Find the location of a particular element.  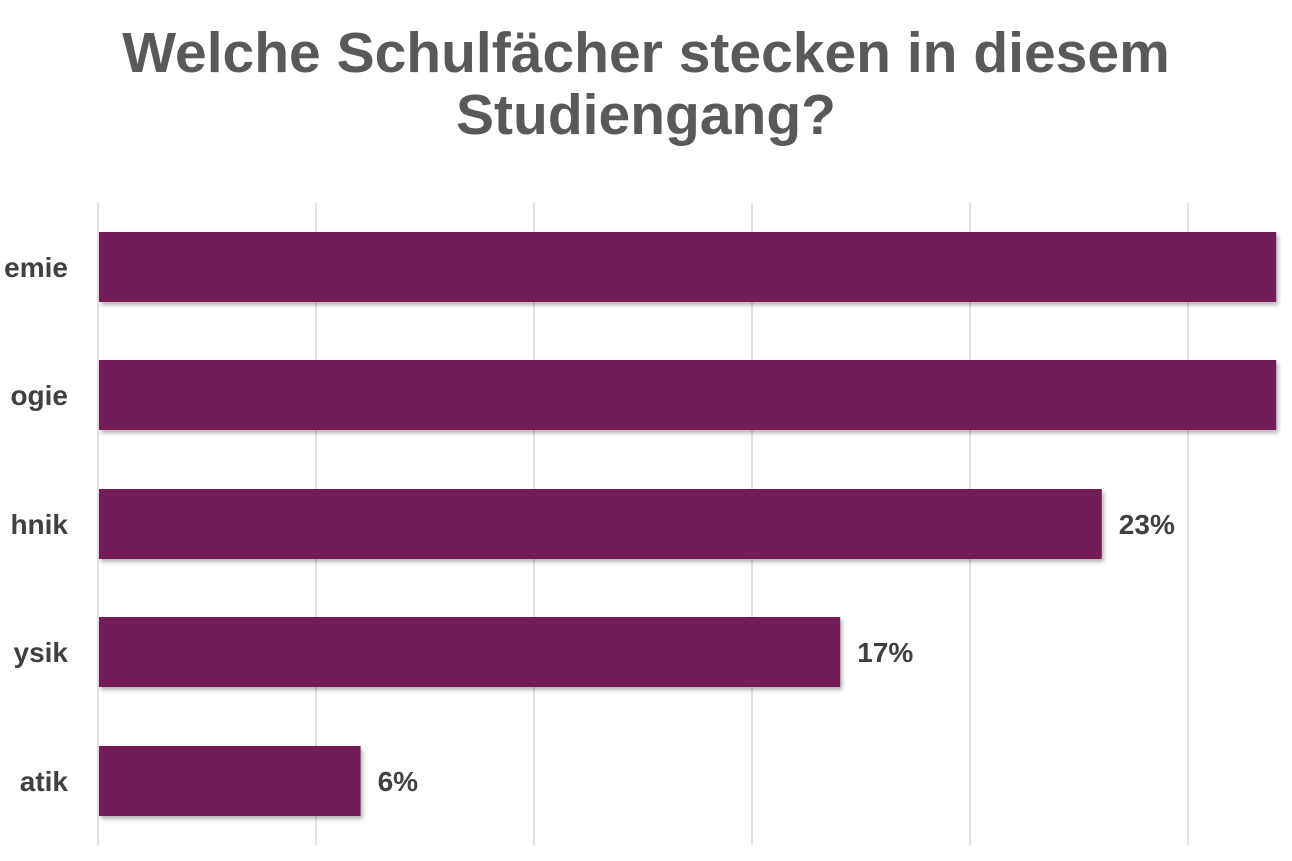

data-label: 17% is located at coordinates (885, 652).